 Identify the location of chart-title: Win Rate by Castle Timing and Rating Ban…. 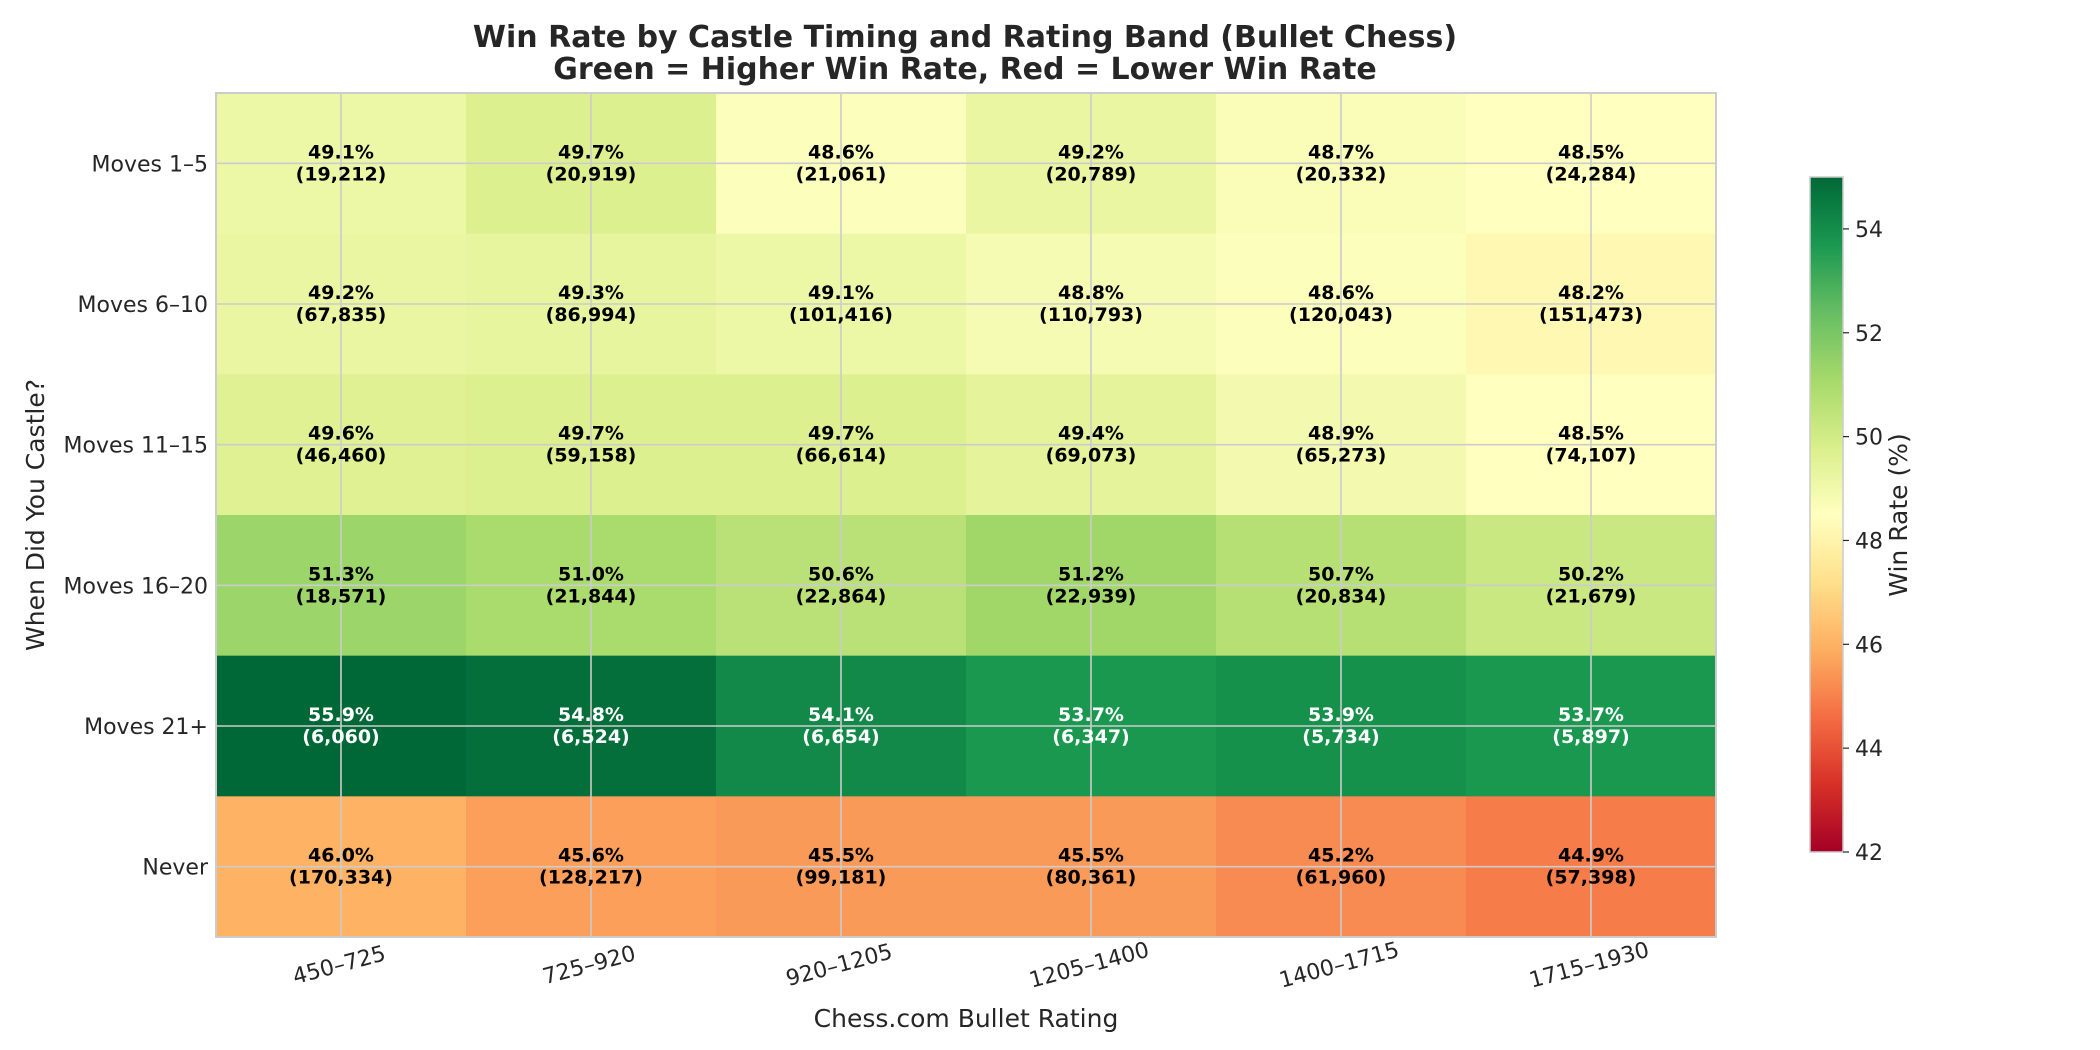
(965, 37).